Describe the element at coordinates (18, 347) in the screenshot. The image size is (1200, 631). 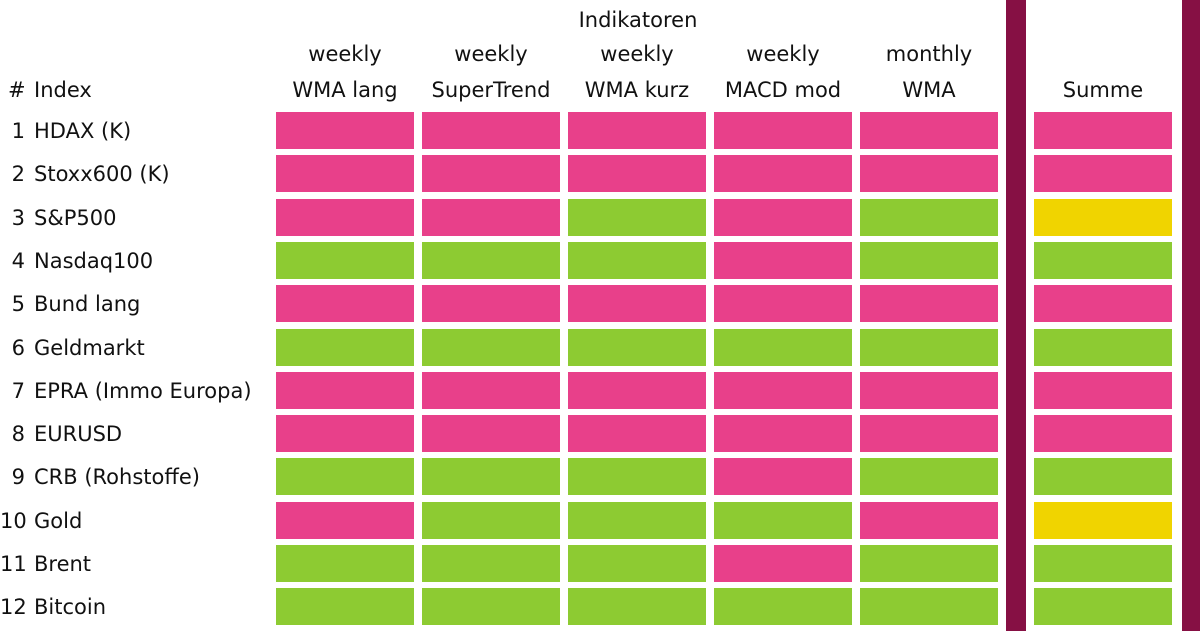
I see `row-number: 6` at that location.